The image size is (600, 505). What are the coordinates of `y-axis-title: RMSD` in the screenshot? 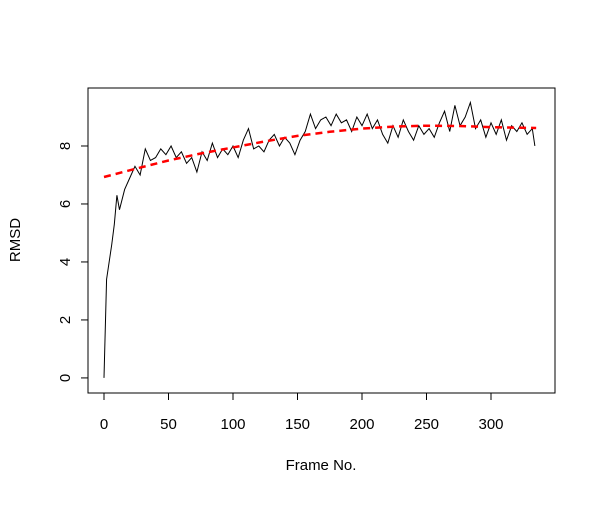 It's located at (15, 240).